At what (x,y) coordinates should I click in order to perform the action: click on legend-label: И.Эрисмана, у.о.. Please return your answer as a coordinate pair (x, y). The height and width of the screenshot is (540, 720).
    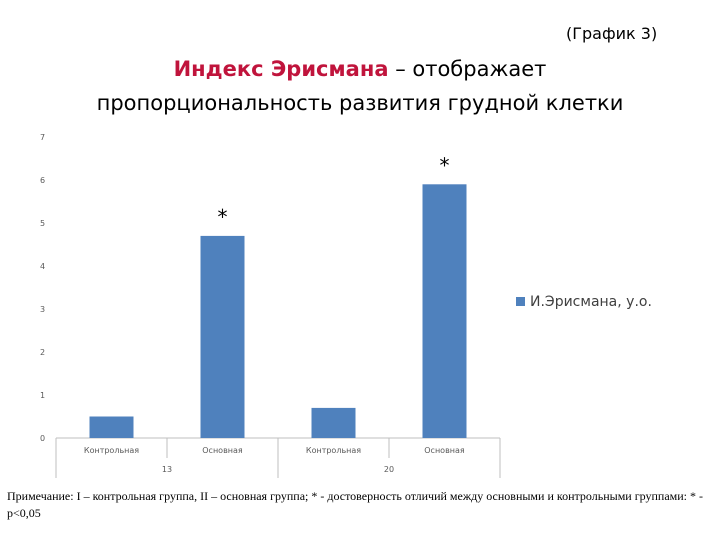
    Looking at the image, I should click on (591, 302).